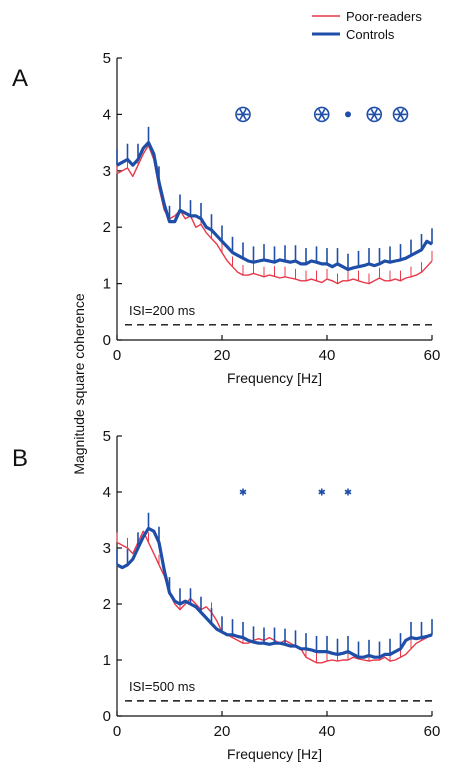  Describe the element at coordinates (79, 384) in the screenshot. I see `y-axis-label: Magnitude square coherence` at that location.